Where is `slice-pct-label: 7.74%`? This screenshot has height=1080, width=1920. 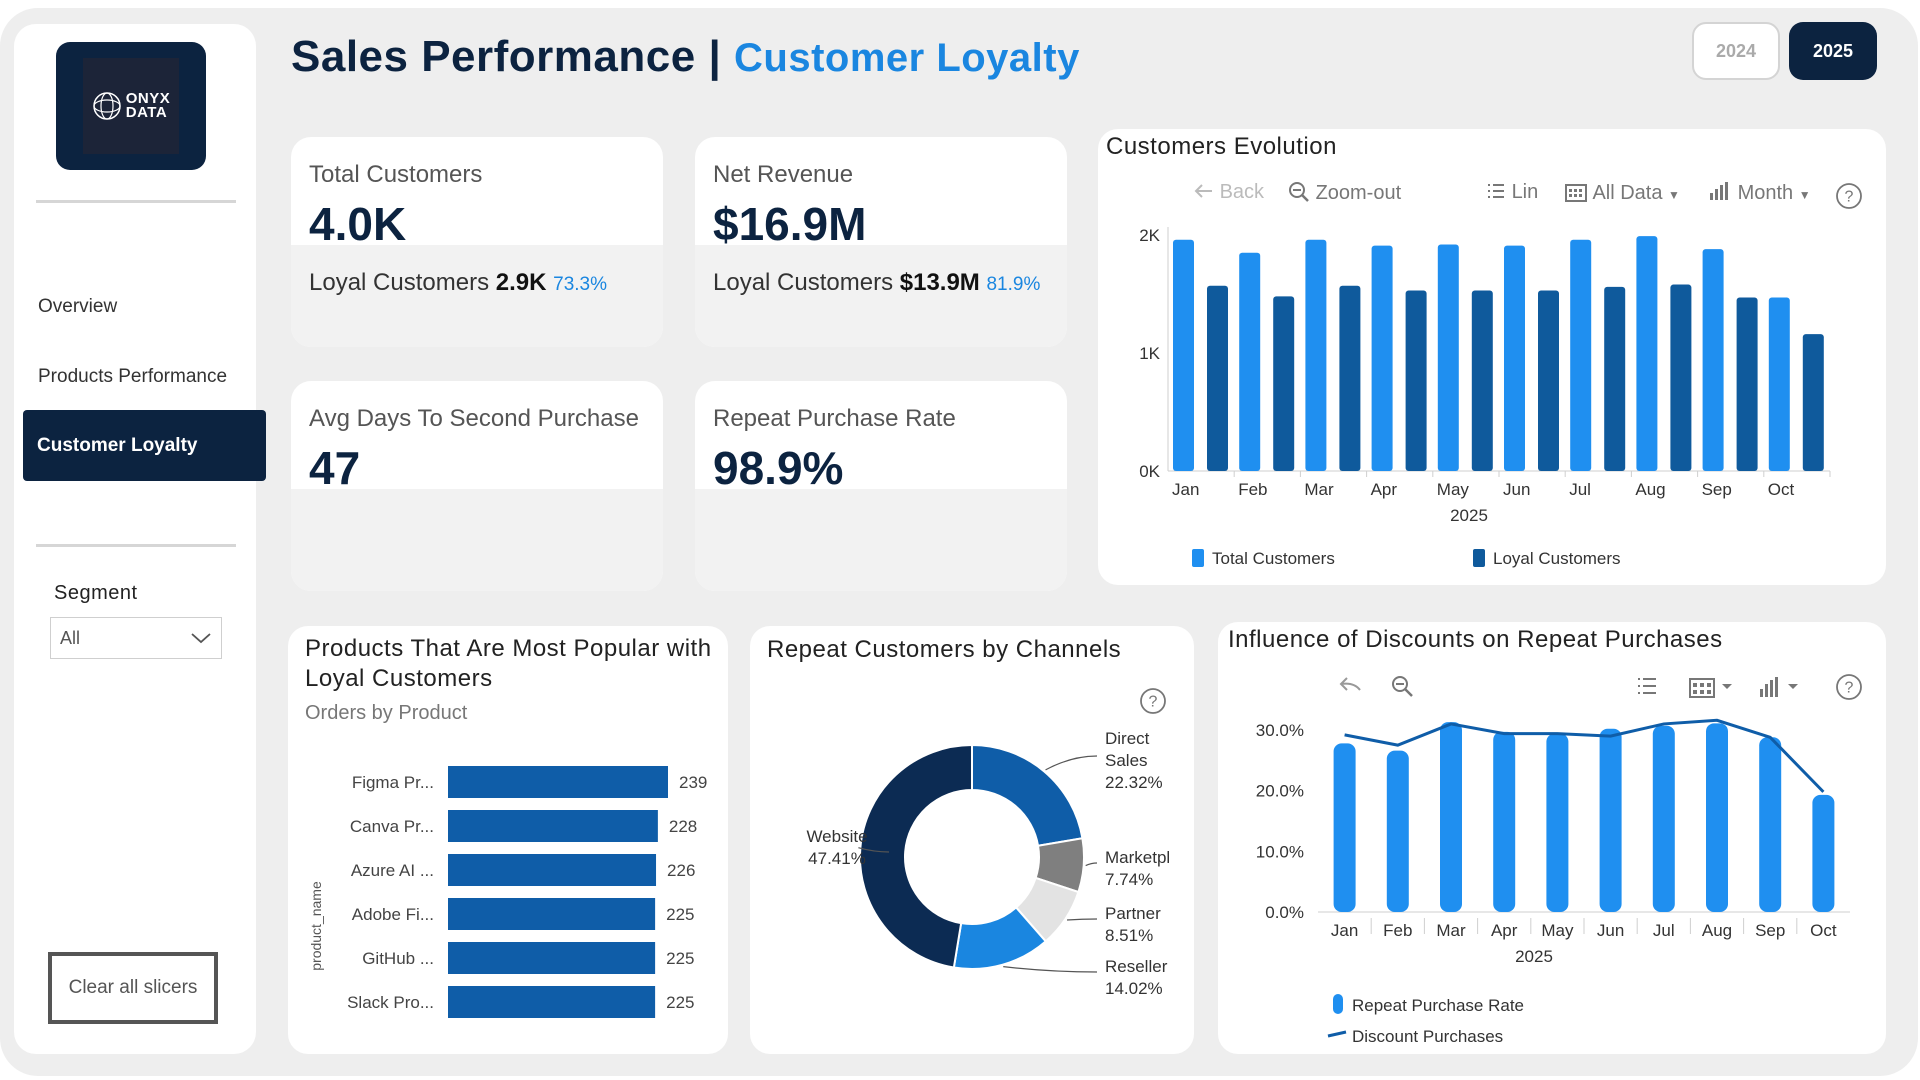 slice-pct-label: 7.74% is located at coordinates (1129, 879).